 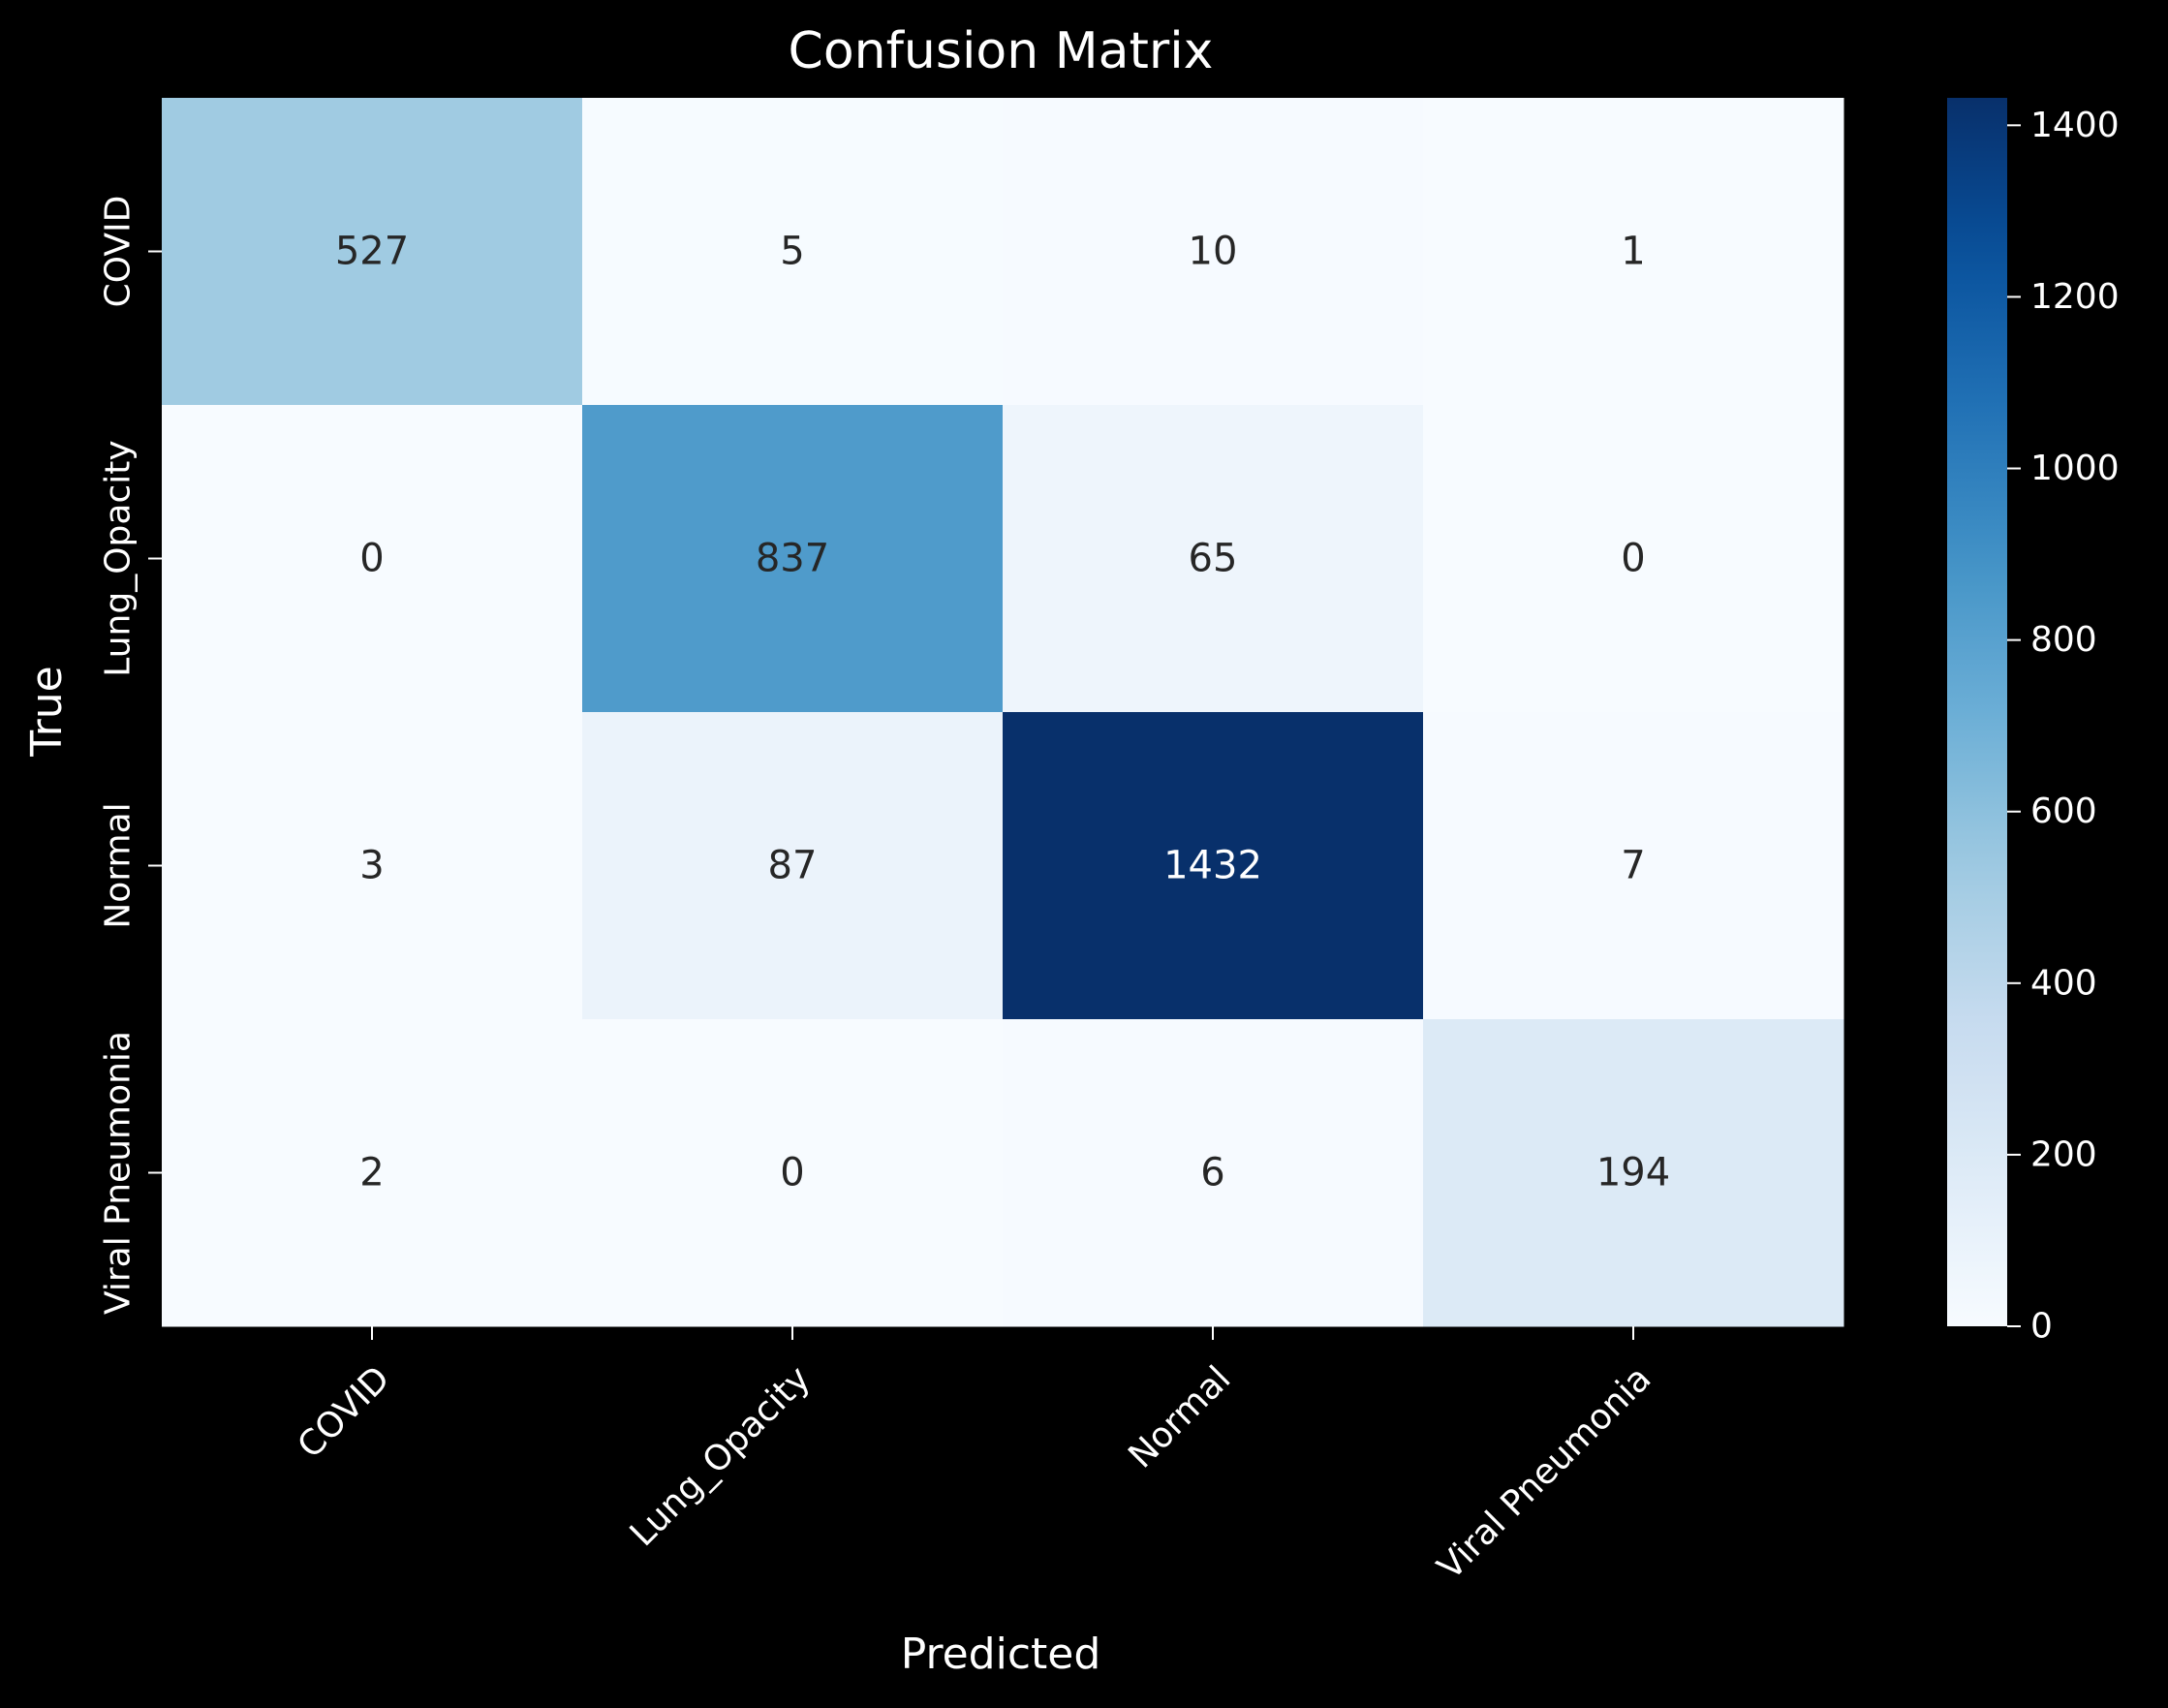 I want to click on y-tick-label: Lung_Opacity, so click(x=119, y=558).